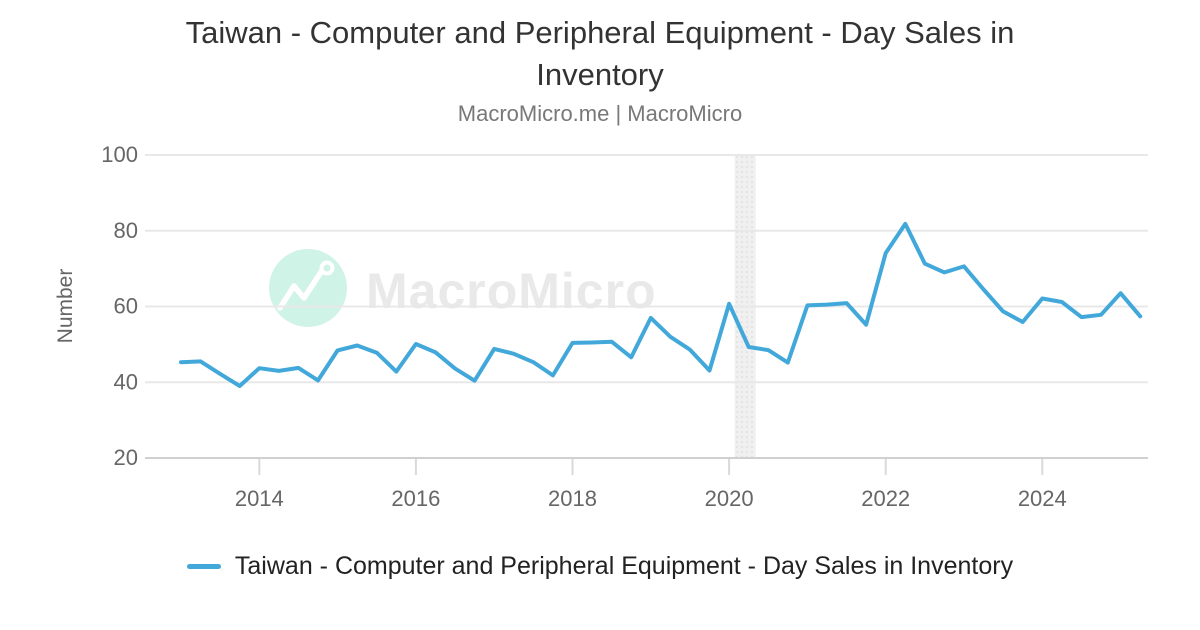 This screenshot has height=630, width=1200. I want to click on x-tick-label: 2022, so click(885, 498).